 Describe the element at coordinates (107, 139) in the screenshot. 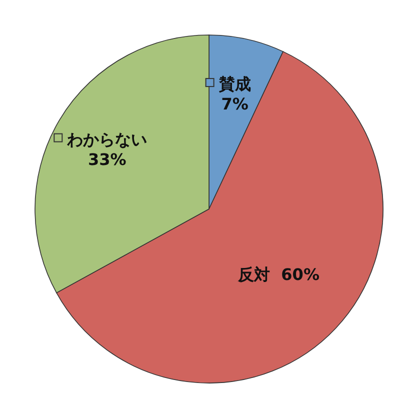

I see `legend-label: わからない` at that location.